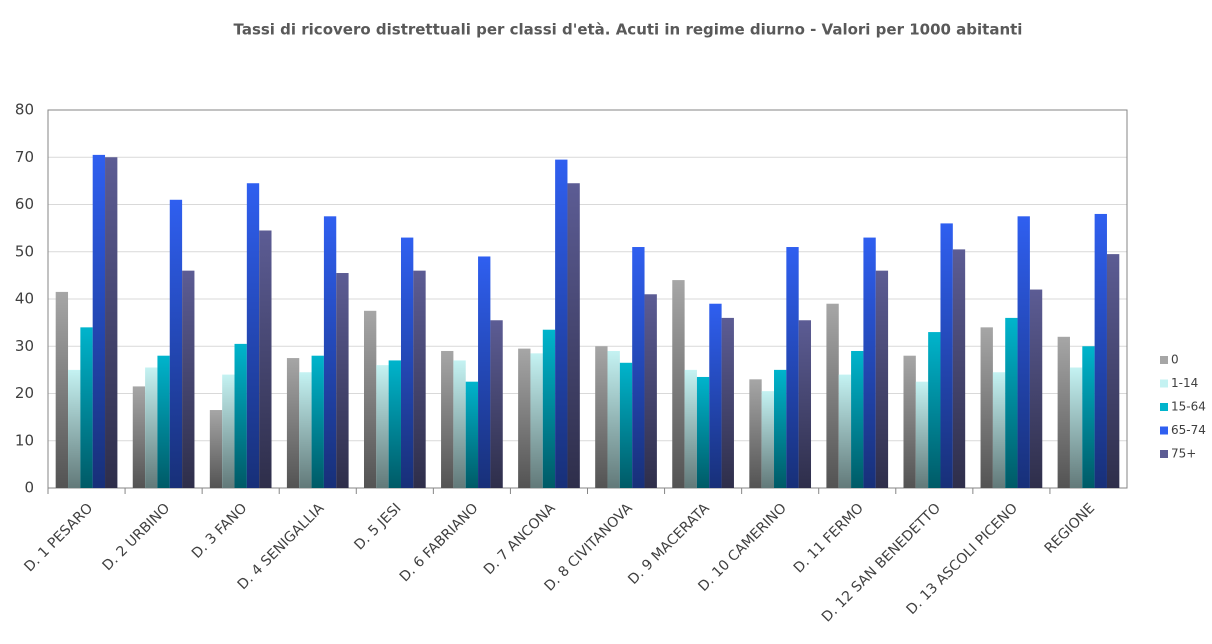  I want to click on y-tick-label: 30, so click(24, 346).